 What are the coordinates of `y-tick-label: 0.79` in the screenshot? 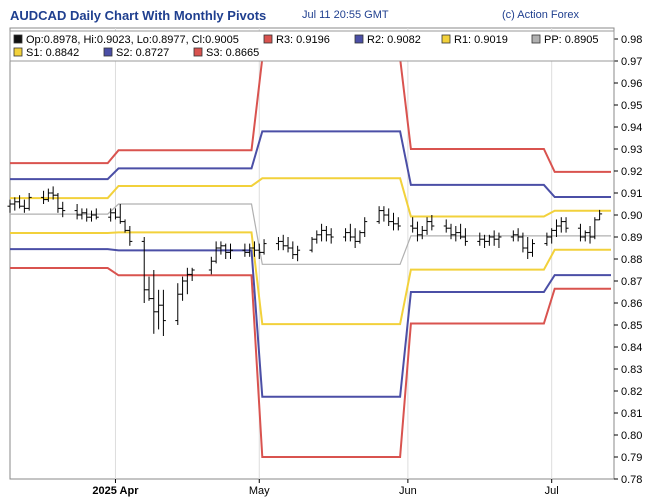 It's located at (631, 458).